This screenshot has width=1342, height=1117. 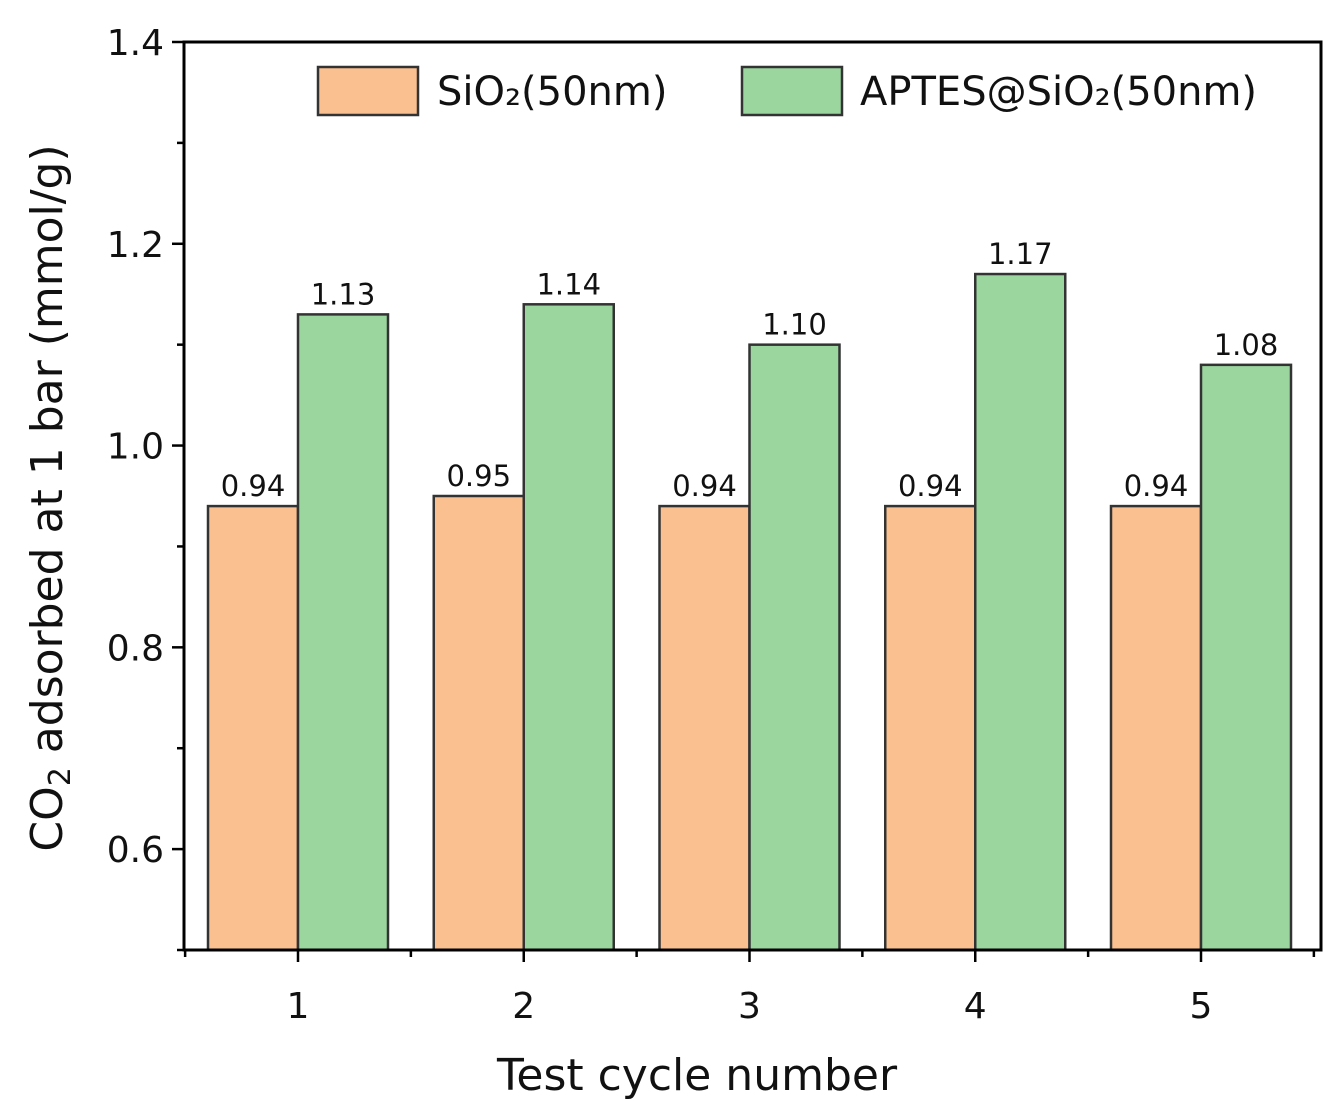 I want to click on y-tick-label-1.0: 1.0, so click(x=135, y=447).